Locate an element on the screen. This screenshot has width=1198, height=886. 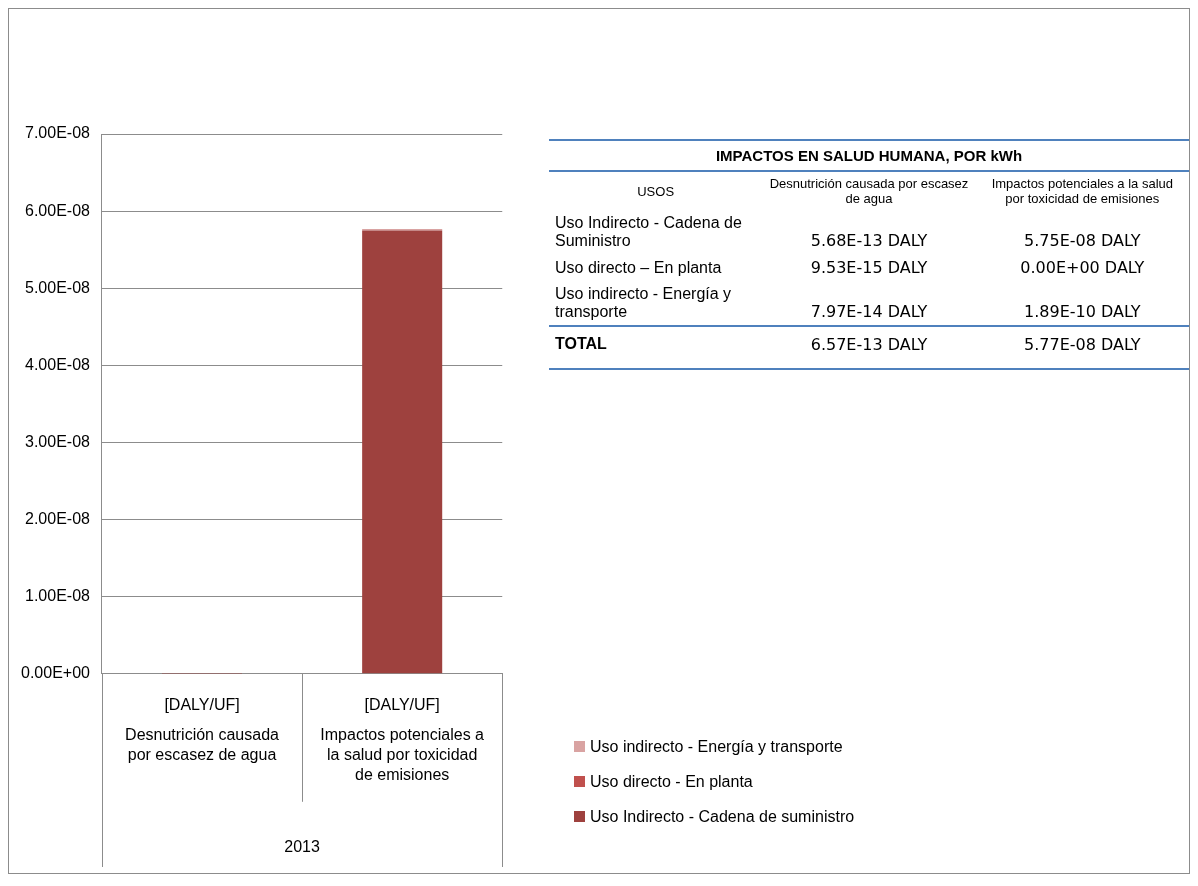
text: 7.97E-14 DALY is located at coordinates (869, 312).